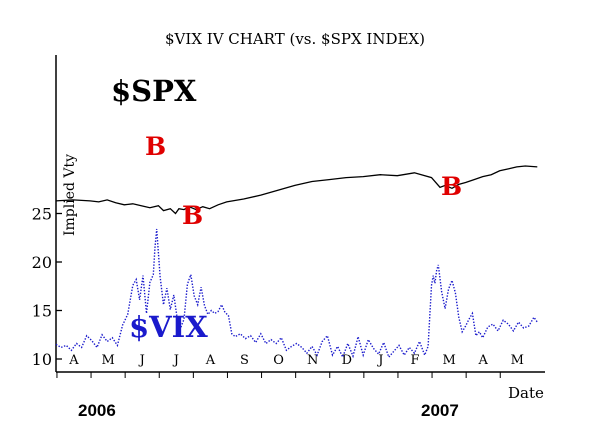 The width and height of the screenshot is (595, 446). Describe the element at coordinates (42, 214) in the screenshot. I see `y-tick-label: 25` at that location.